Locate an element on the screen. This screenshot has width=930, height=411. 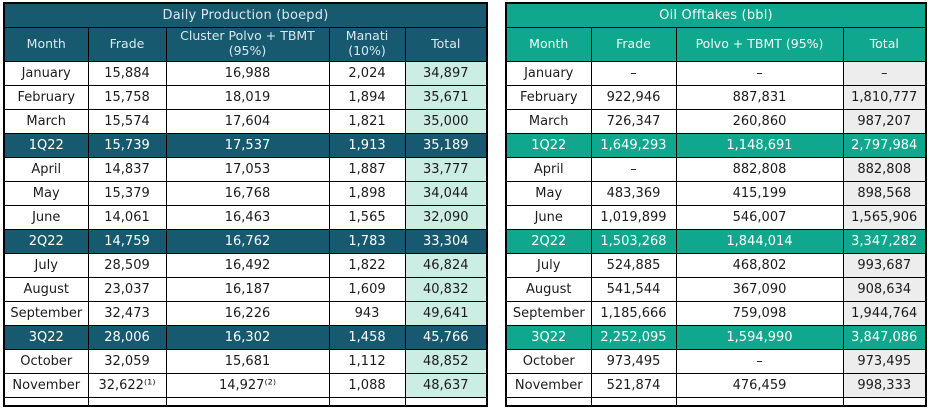
table-row: August 541,544 367,090 908,634 is located at coordinates (716, 289).